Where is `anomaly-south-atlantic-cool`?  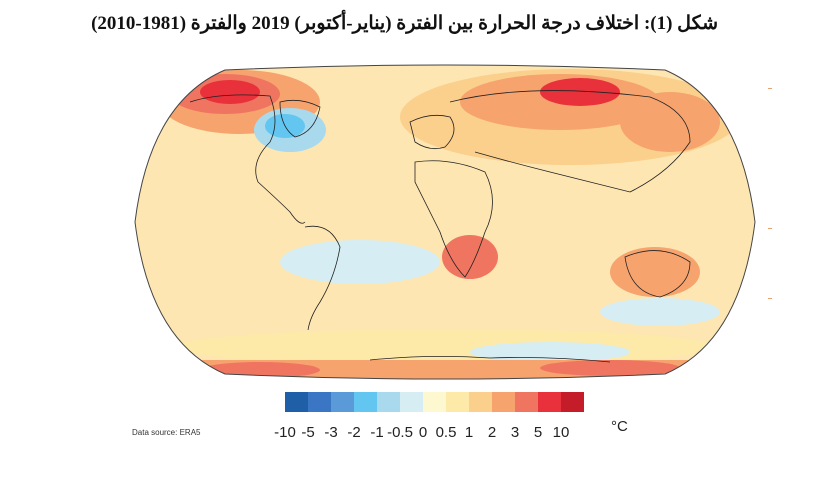
anomaly-south-atlantic-cool is located at coordinates (360, 262).